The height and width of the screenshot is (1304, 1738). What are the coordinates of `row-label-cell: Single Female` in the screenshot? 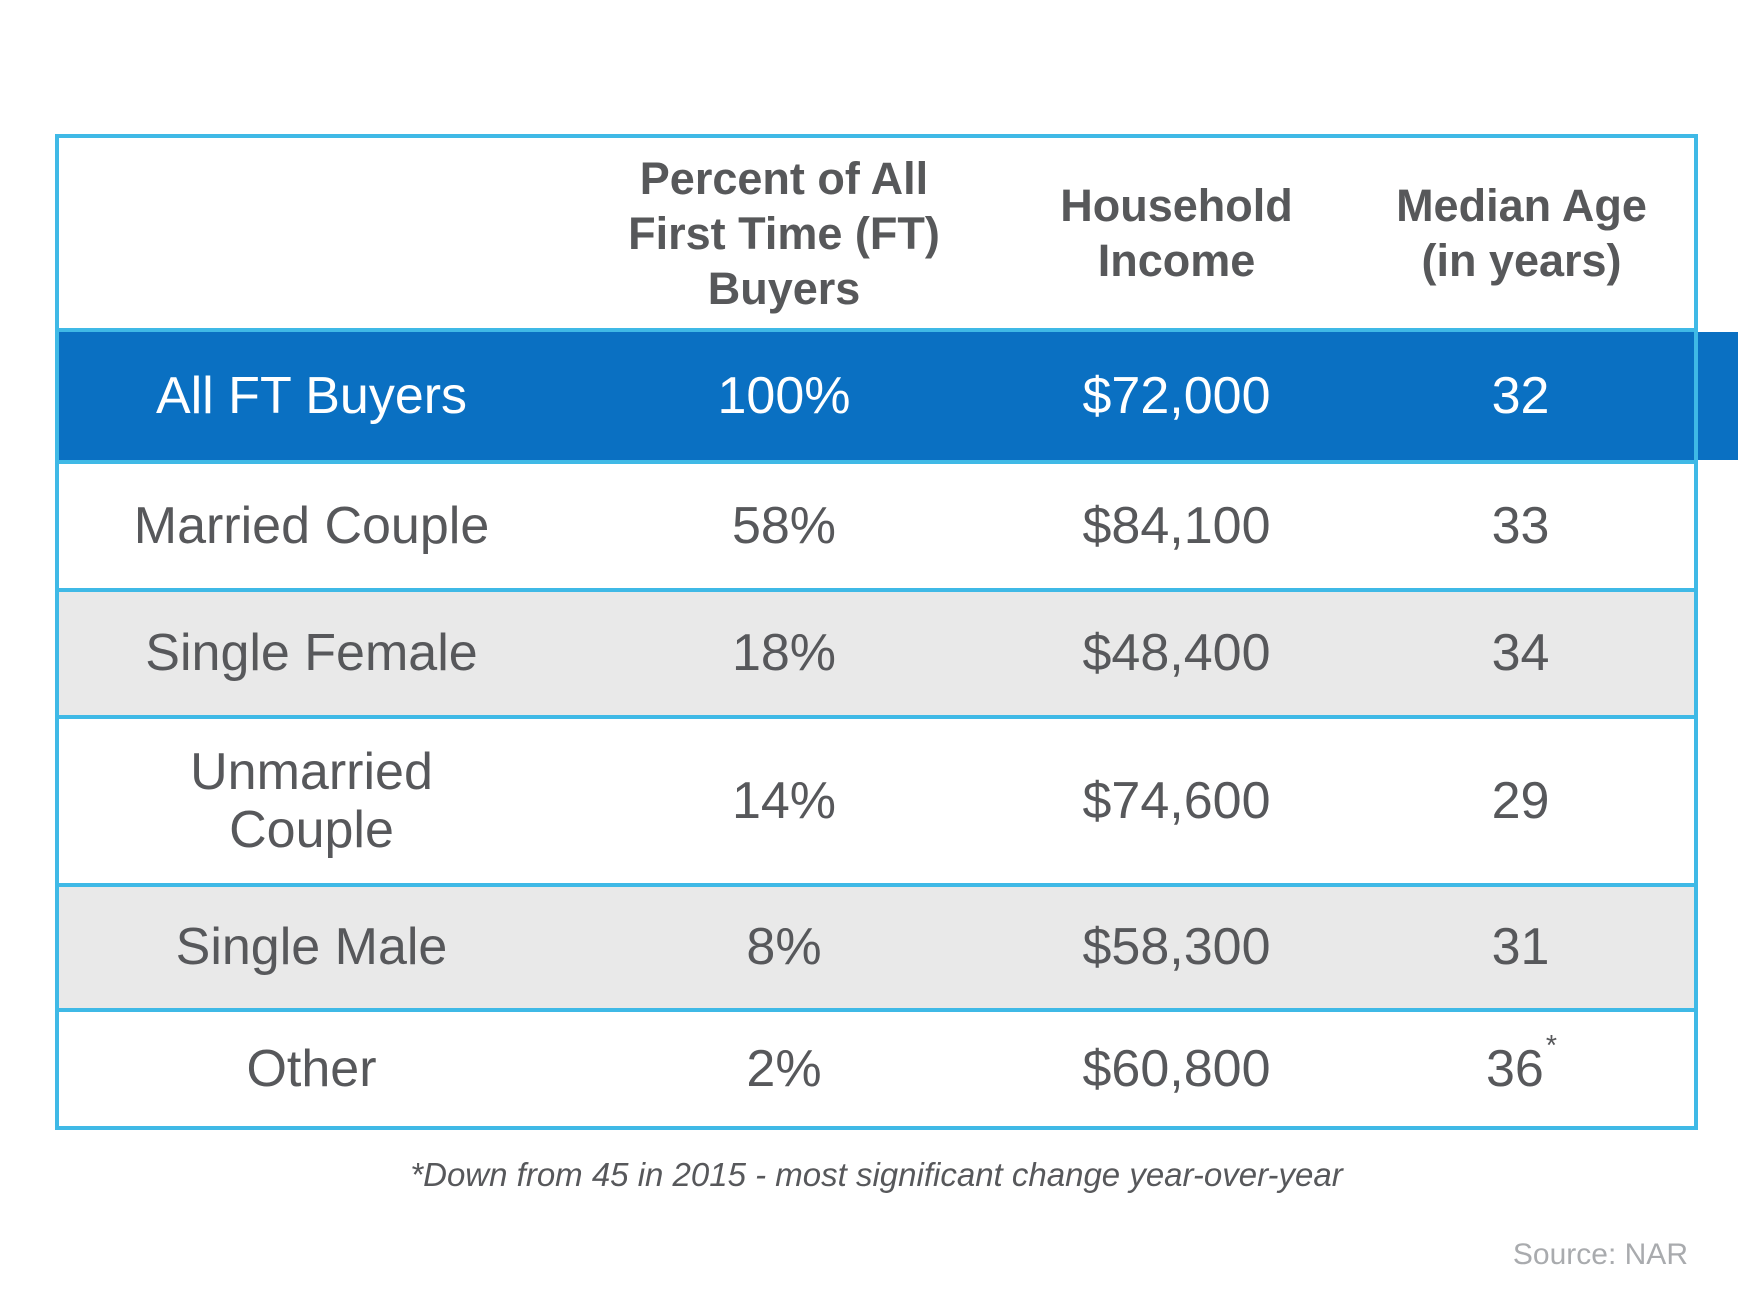 It's located at (311, 653).